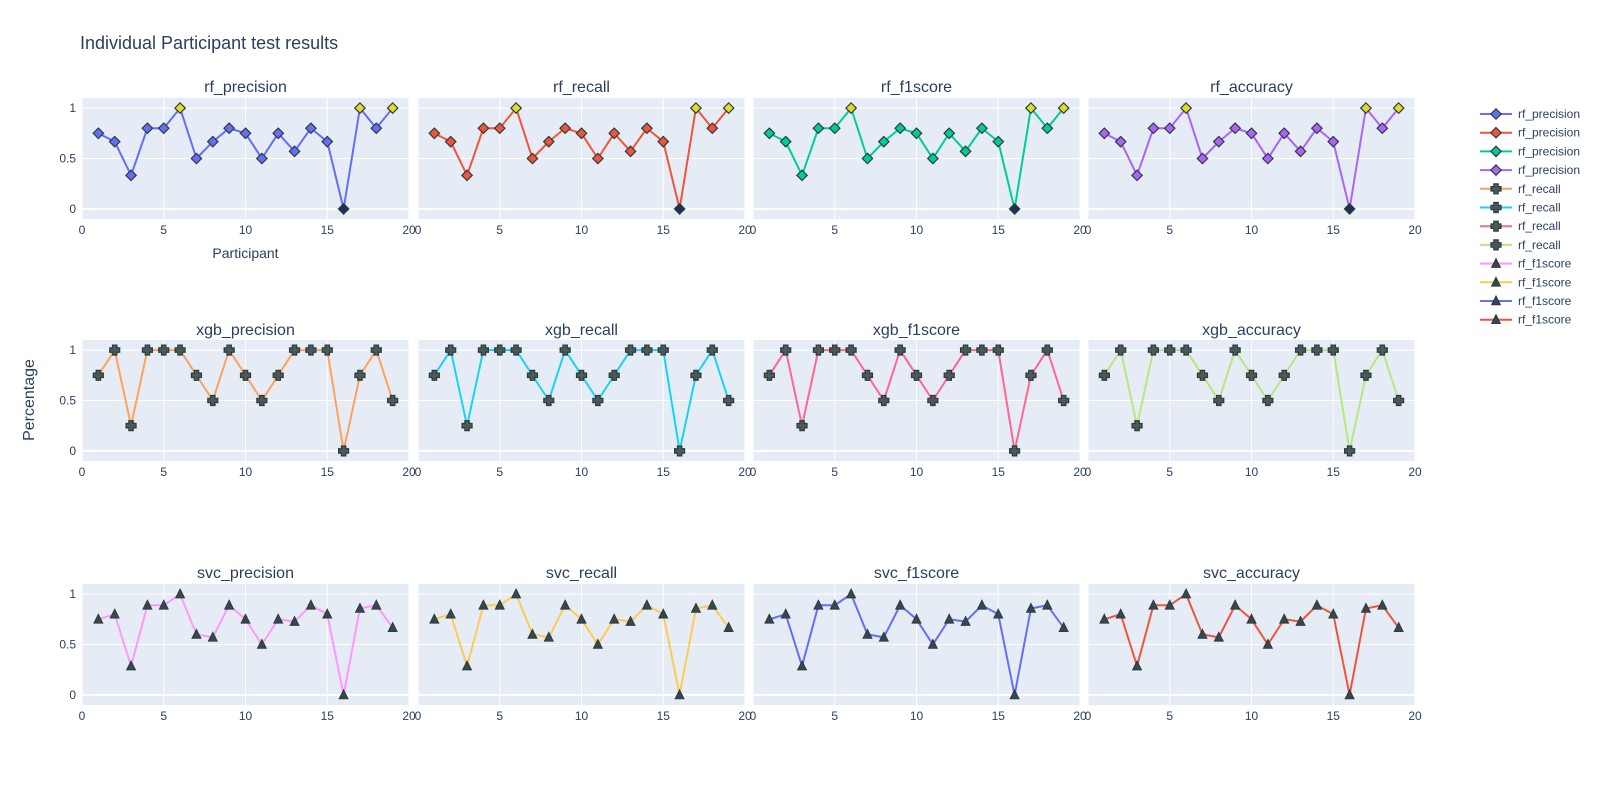 This screenshot has height=800, width=1600. Describe the element at coordinates (1530, 133) in the screenshot. I see `legend-item: rf_precision` at that location.